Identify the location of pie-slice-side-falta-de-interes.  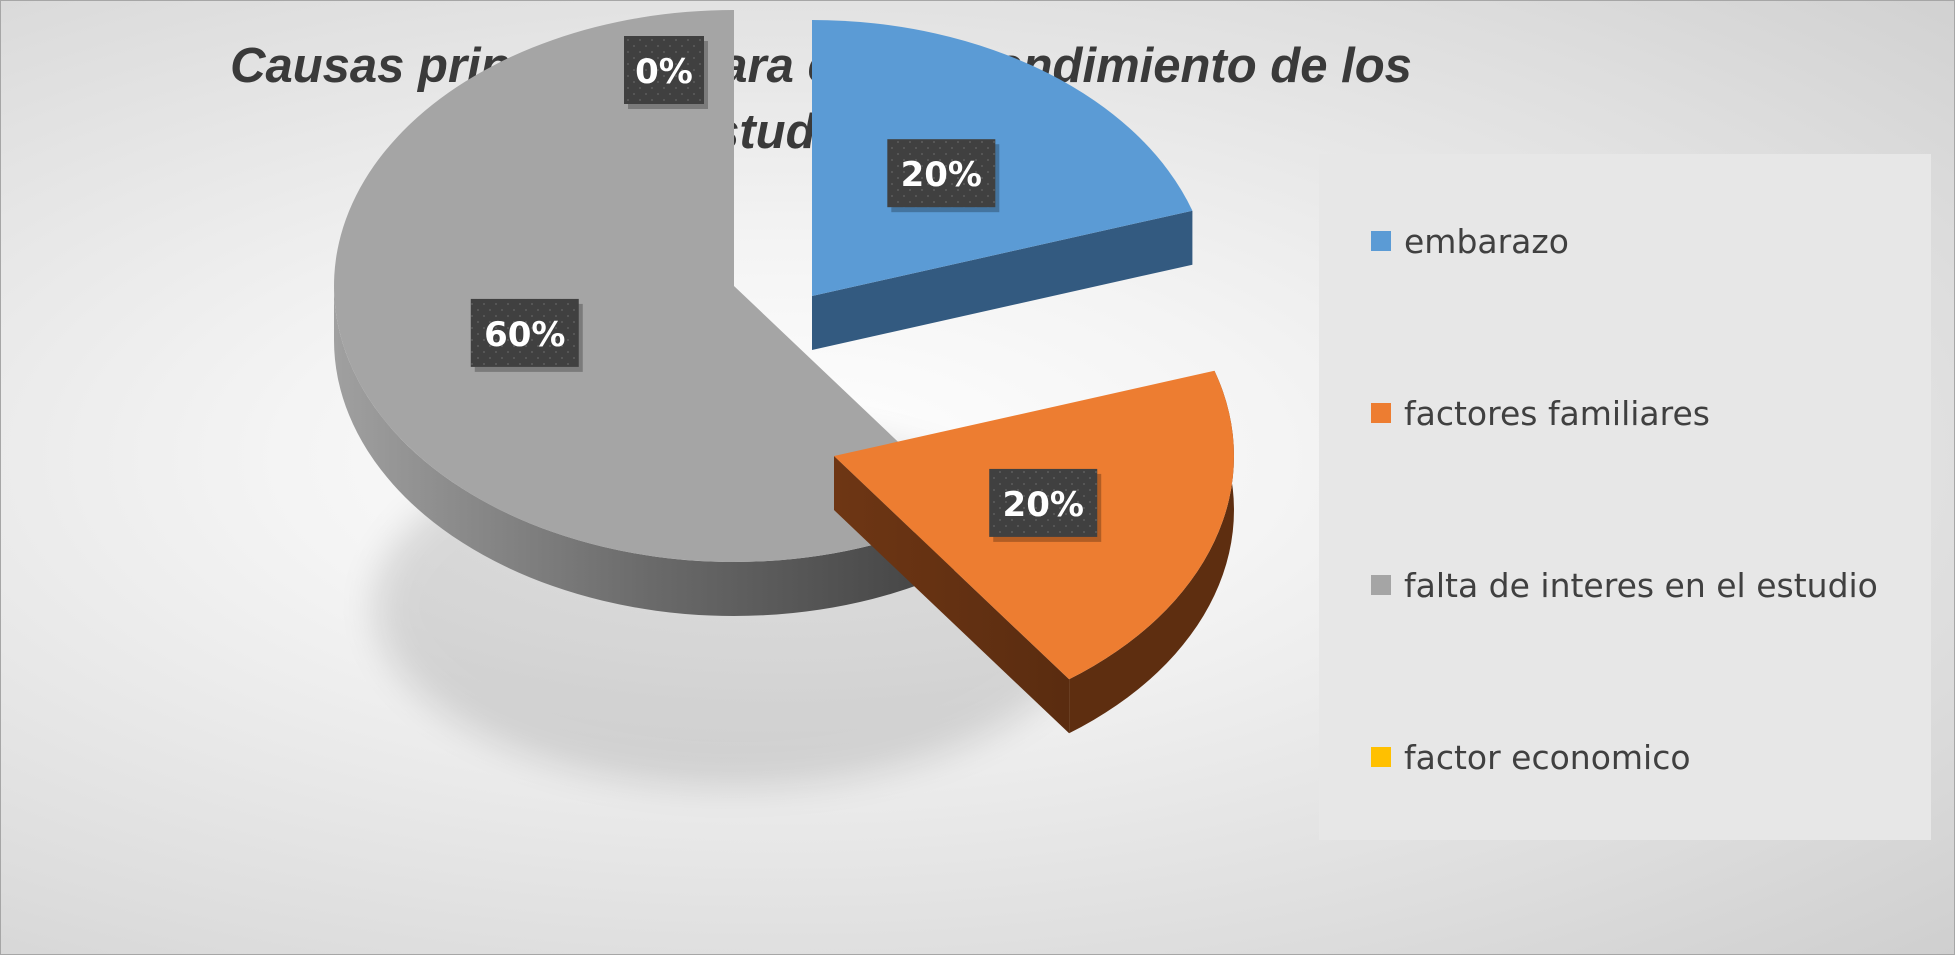
(651, 451).